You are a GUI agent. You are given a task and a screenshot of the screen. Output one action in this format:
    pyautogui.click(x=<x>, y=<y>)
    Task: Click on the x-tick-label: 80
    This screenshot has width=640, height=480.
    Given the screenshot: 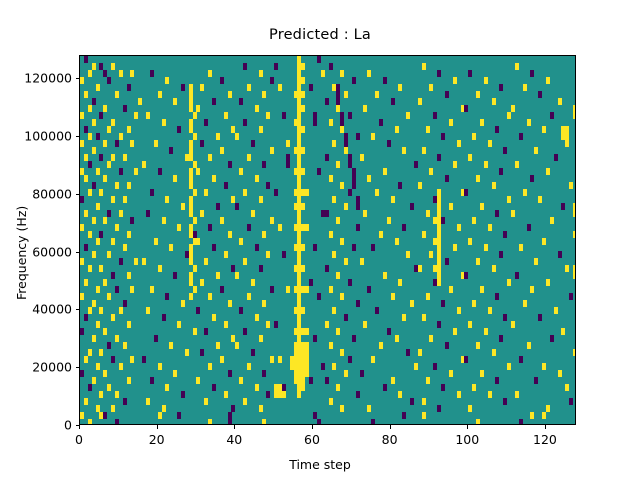 What is the action you would take?
    pyautogui.click(x=389, y=439)
    